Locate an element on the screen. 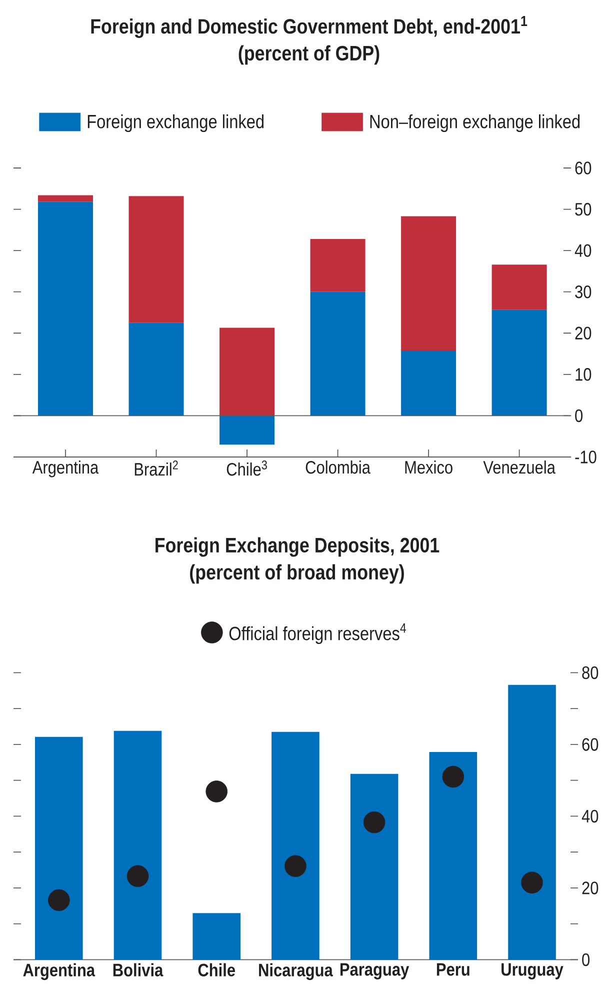 Image resolution: width=604 pixels, height=984 pixels. x-tick-label: Mexico is located at coordinates (428, 467).